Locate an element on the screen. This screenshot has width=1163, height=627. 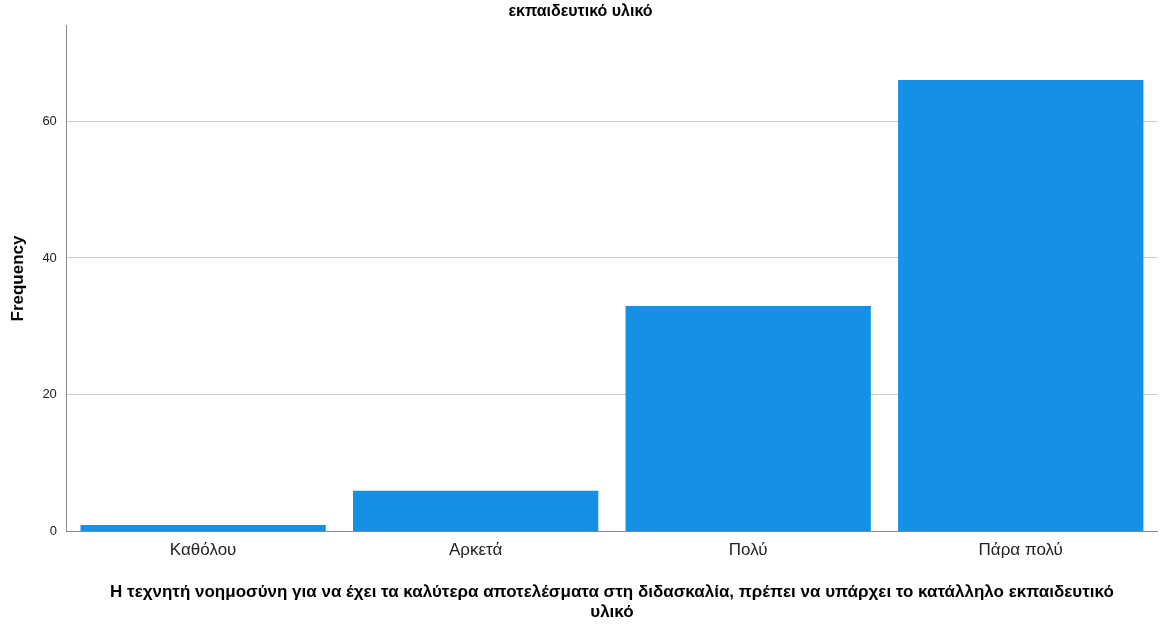
y-axis-title: Frequency is located at coordinates (17, 278).